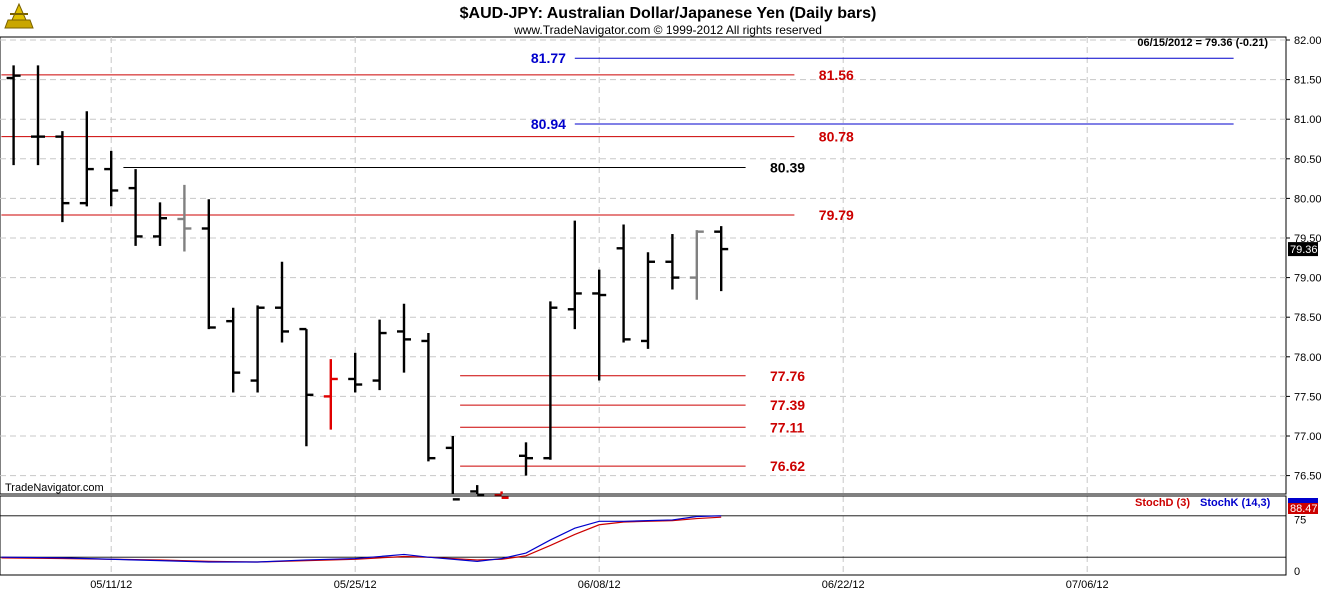 The image size is (1336, 594). What do you see at coordinates (54, 488) in the screenshot?
I see `watermark: TradeNavigator.com` at bounding box center [54, 488].